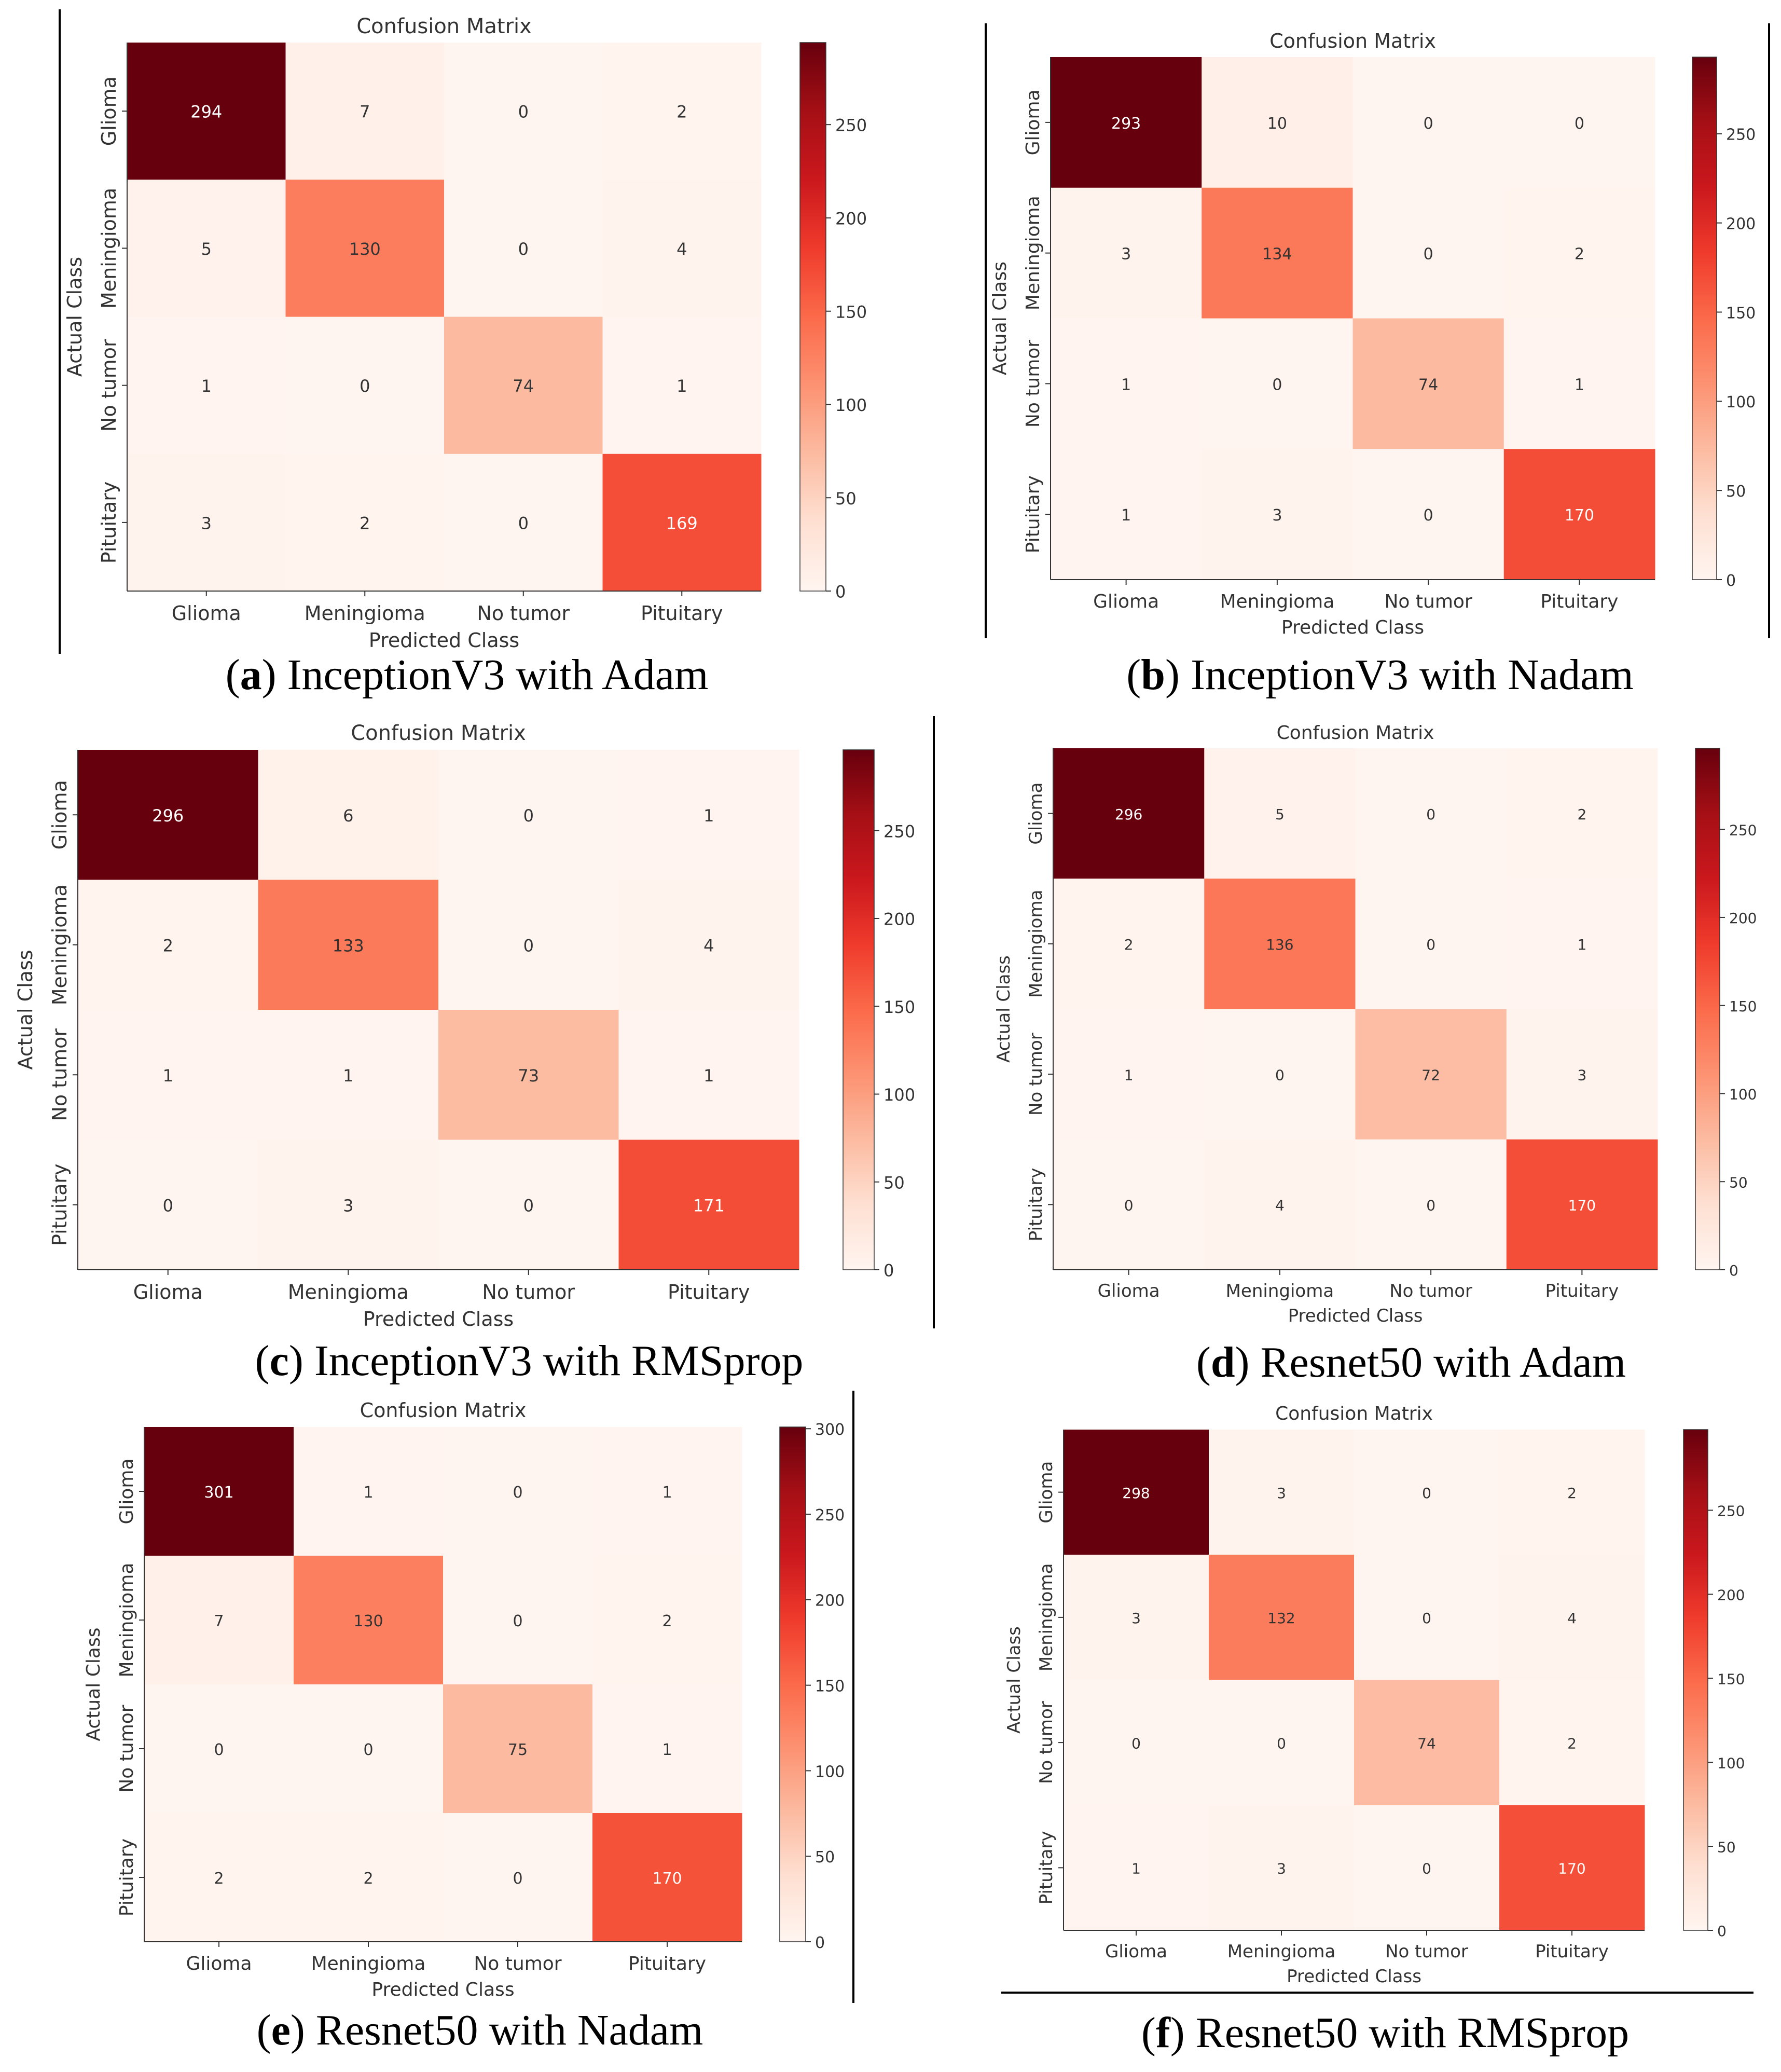  Describe the element at coordinates (1280, 814) in the screenshot. I see `cell-value-label: 5` at that location.